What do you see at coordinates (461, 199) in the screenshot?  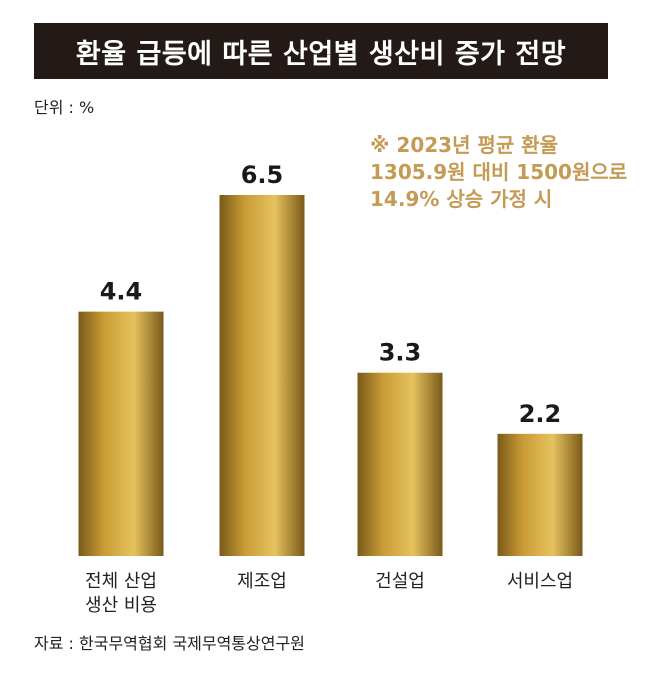 I see `note-line-3: 14.9% 상승 가정 시` at bounding box center [461, 199].